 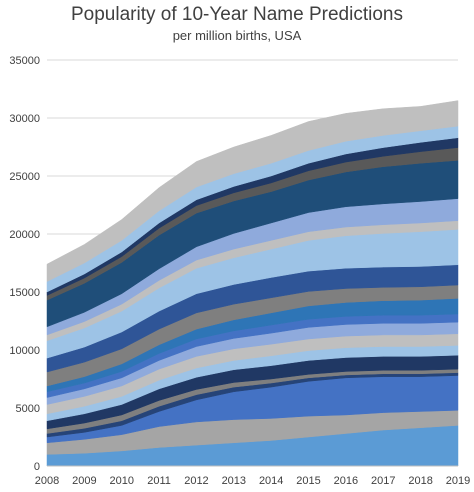 What do you see at coordinates (24, 119) in the screenshot?
I see `y-tick-label: 30000` at bounding box center [24, 119].